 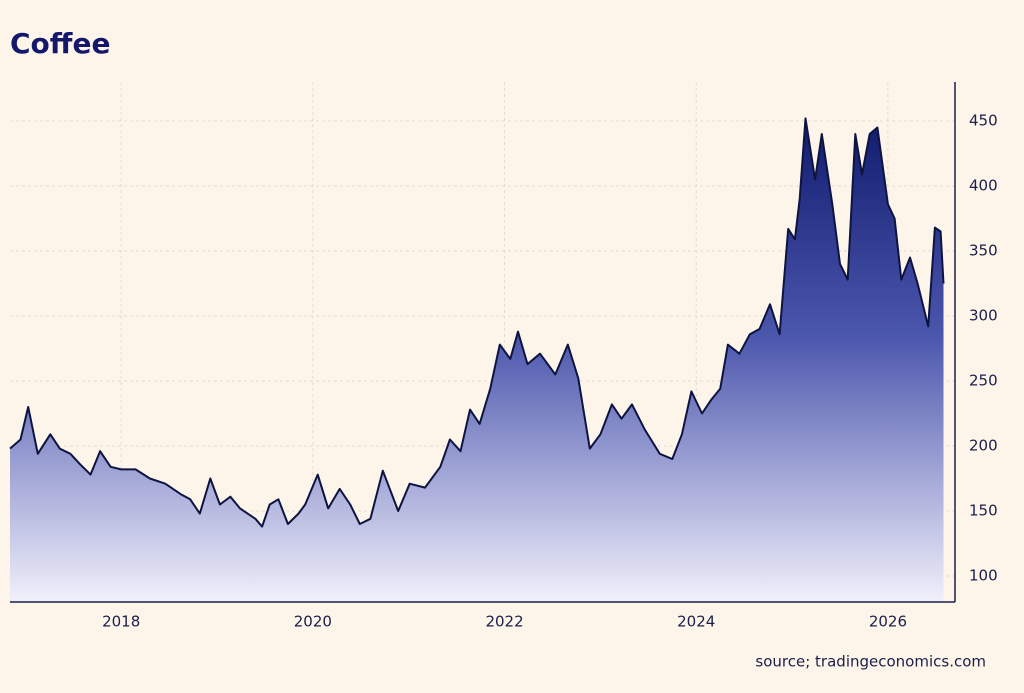 What do you see at coordinates (983, 186) in the screenshot?
I see `y-tick-label: 400` at bounding box center [983, 186].